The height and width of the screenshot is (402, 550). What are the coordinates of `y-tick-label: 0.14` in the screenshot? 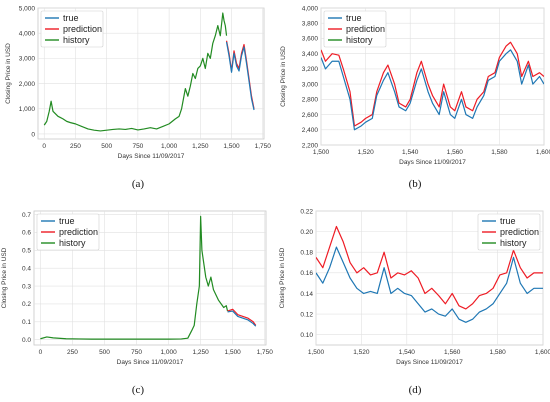 It's located at (306, 294).